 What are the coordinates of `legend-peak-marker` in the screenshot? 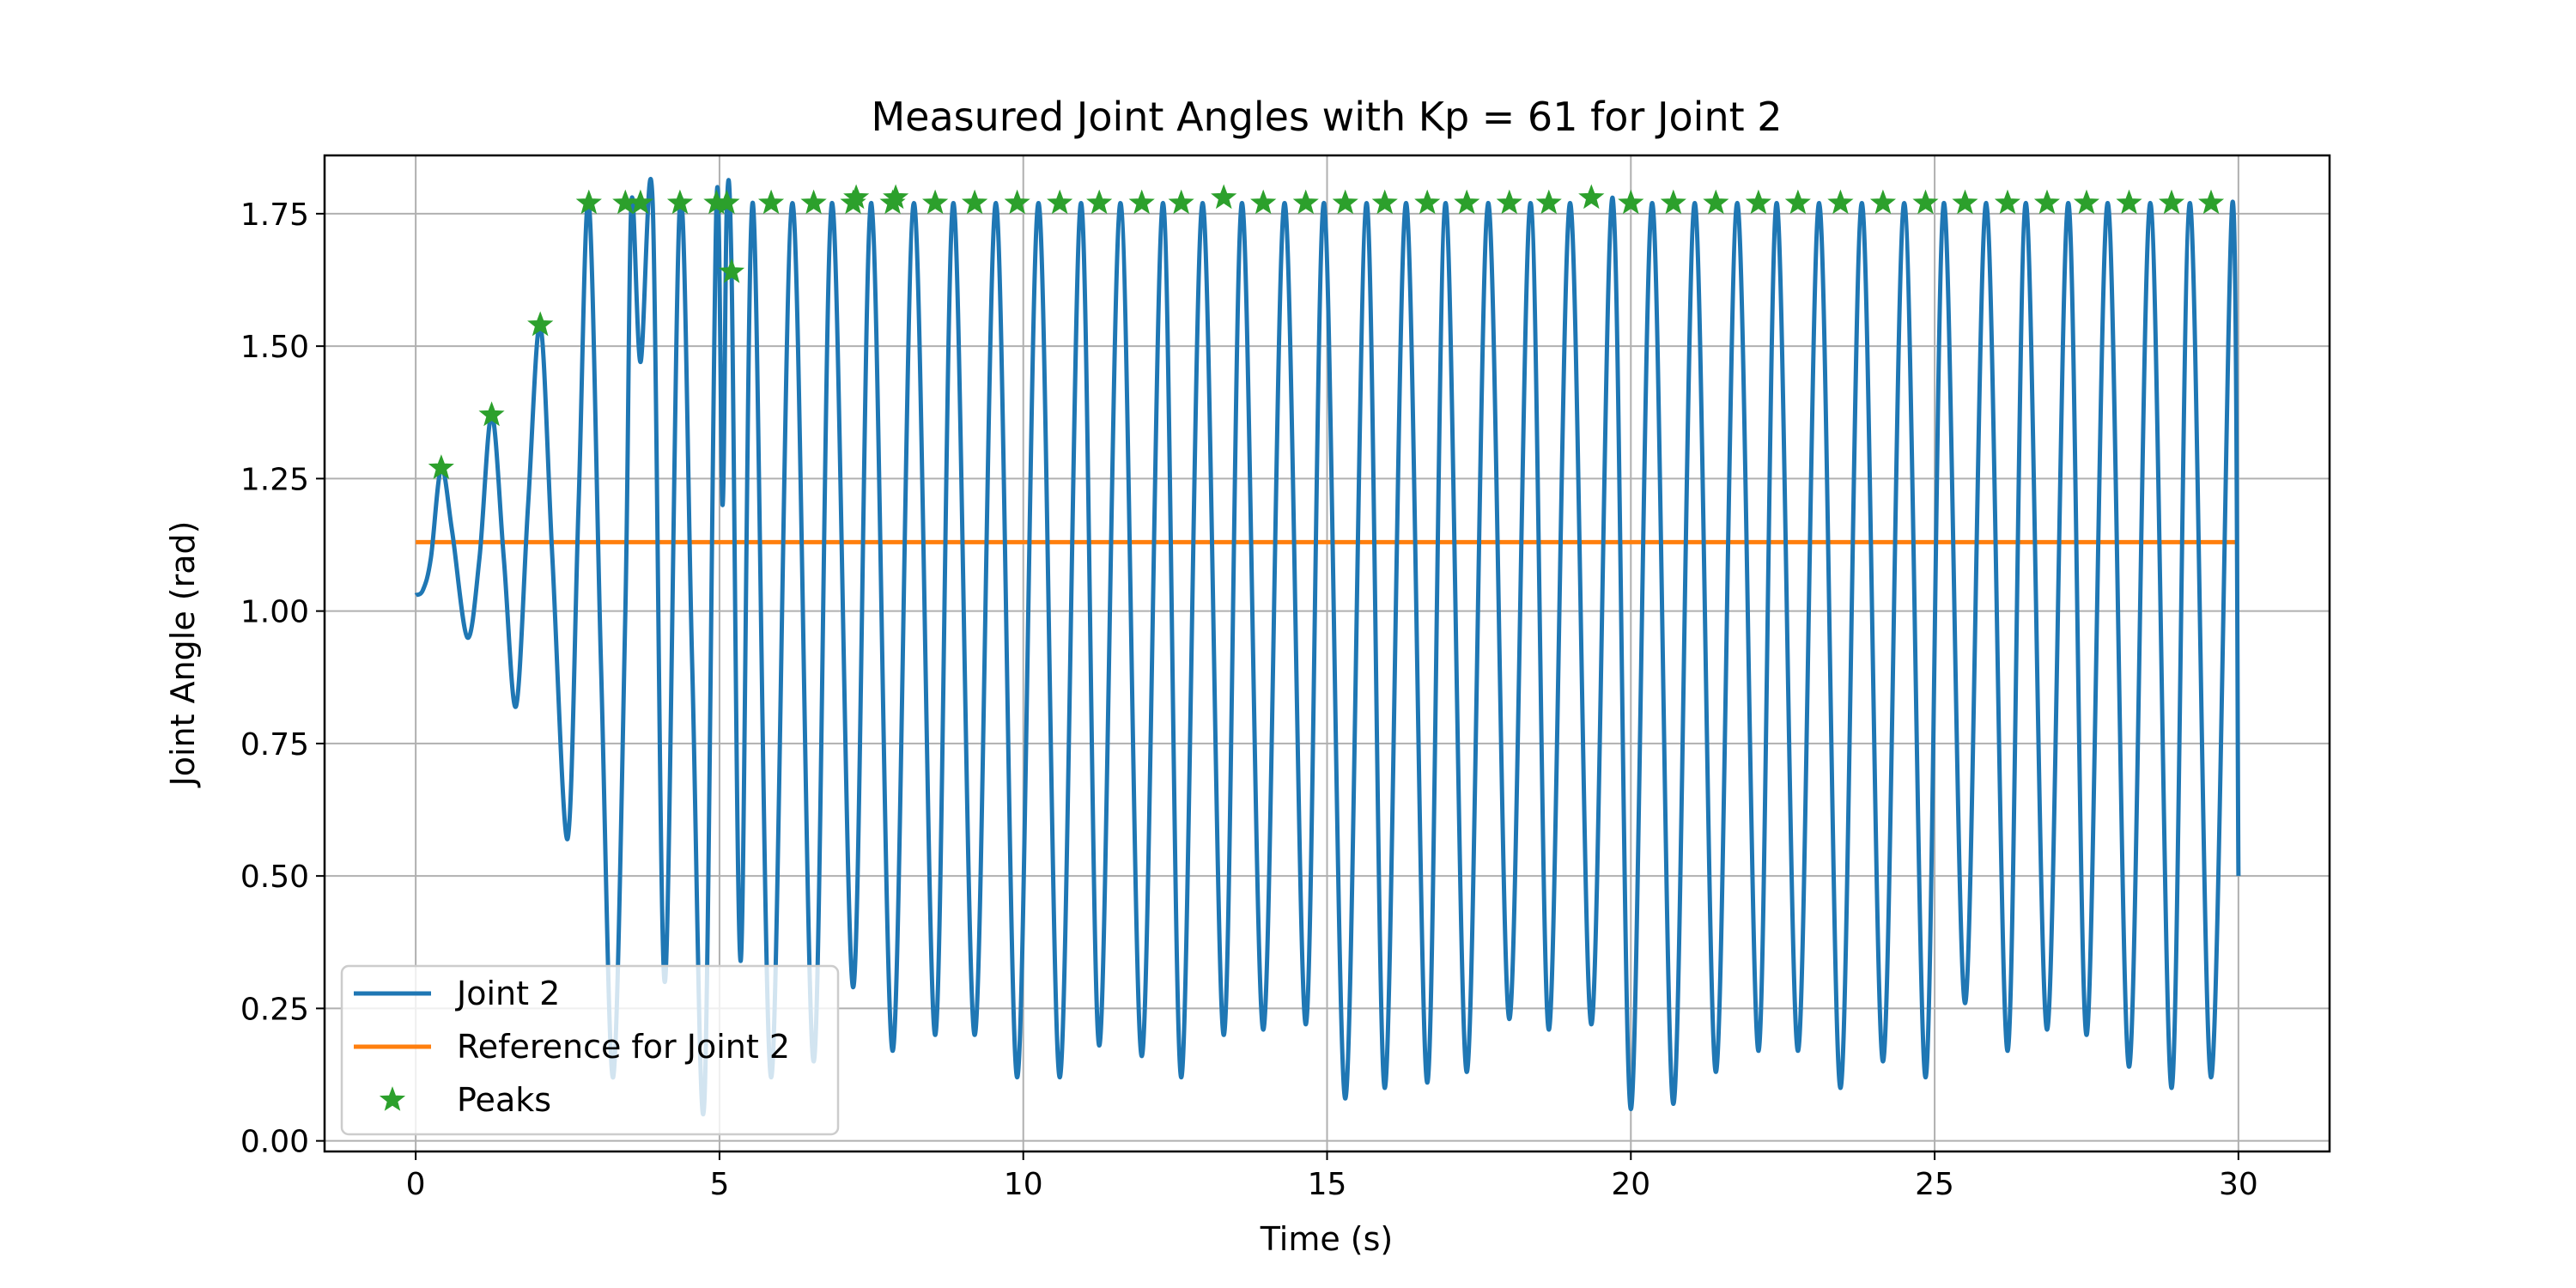 It's located at (392, 1098).